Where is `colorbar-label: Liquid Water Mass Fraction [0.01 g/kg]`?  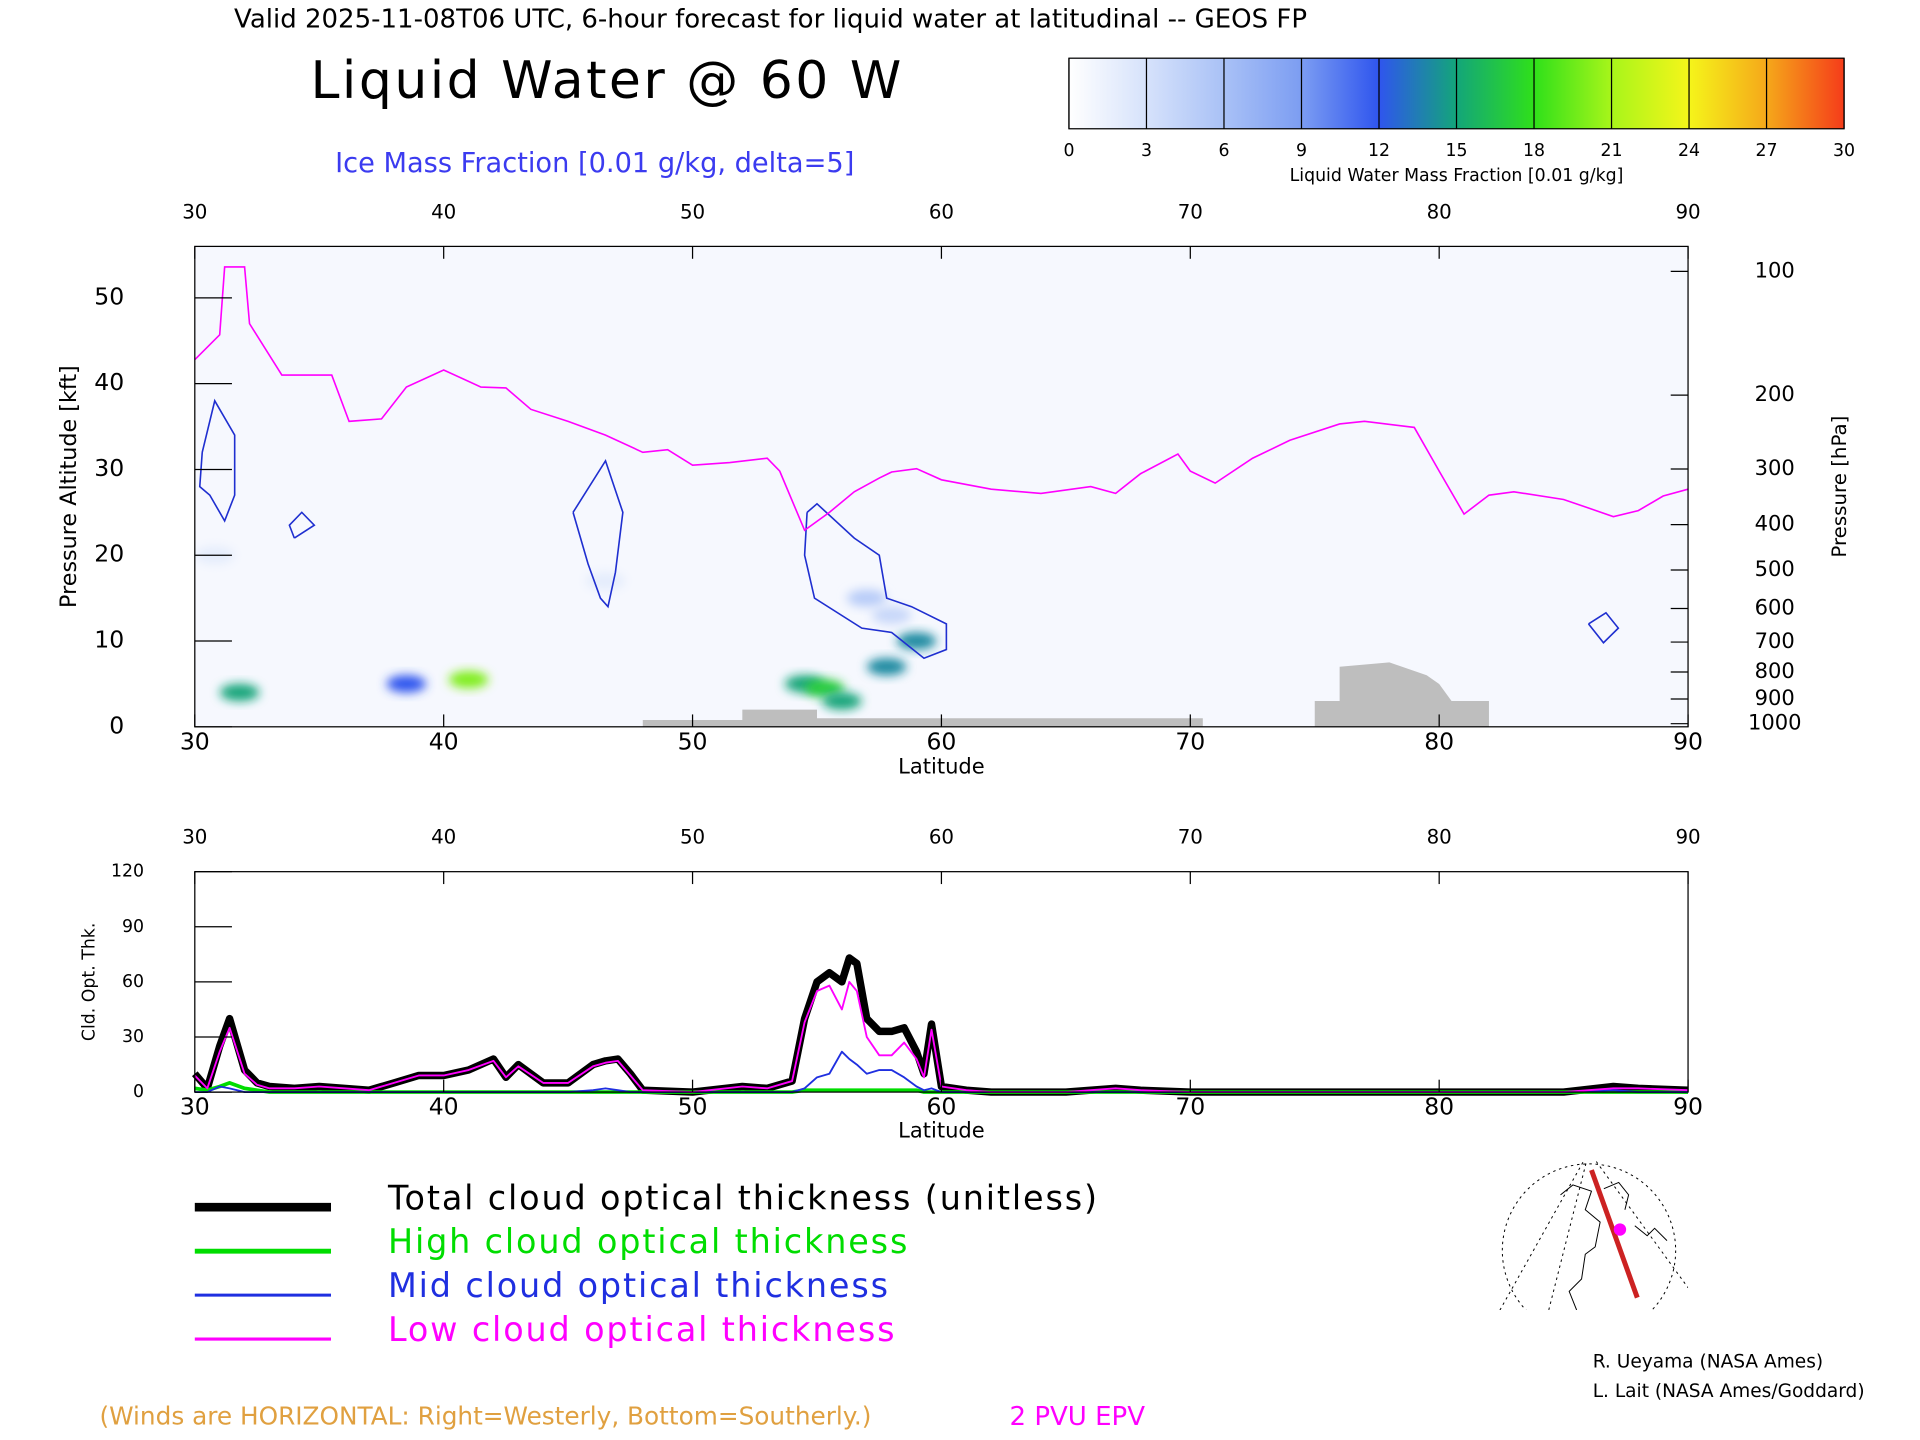
colorbar-label: Liquid Water Mass Fraction [0.01 g/kg] is located at coordinates (1457, 176).